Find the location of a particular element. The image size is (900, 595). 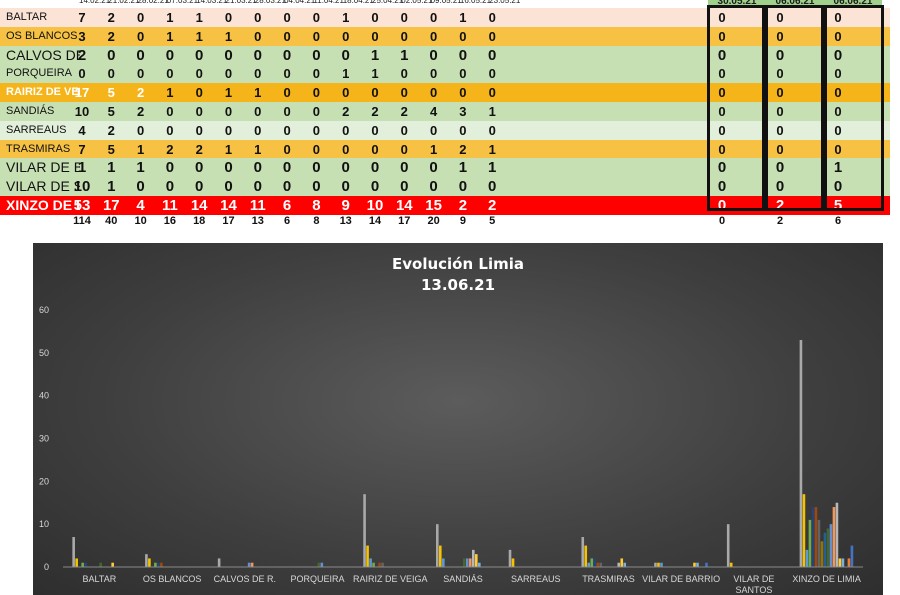

y-tick-label: 10 is located at coordinates (44, 524).